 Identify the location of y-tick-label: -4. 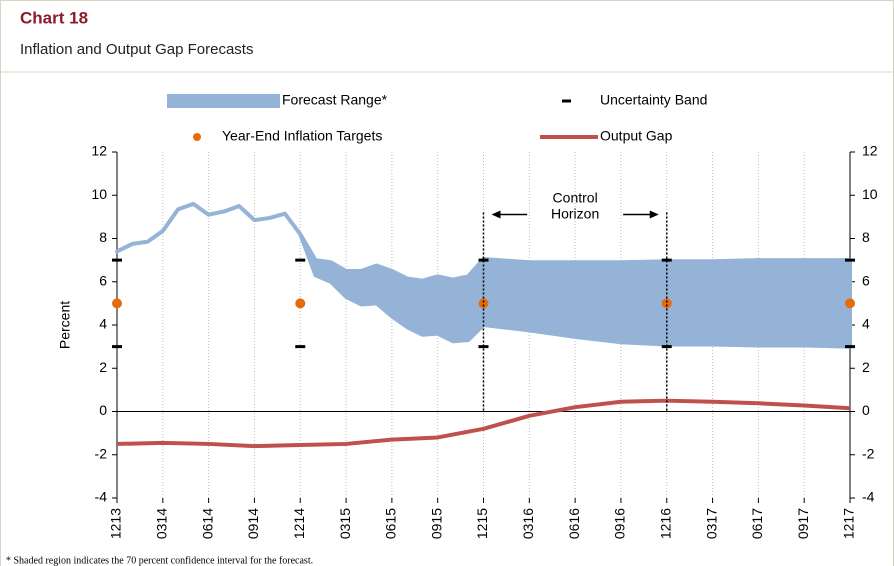
(101, 497).